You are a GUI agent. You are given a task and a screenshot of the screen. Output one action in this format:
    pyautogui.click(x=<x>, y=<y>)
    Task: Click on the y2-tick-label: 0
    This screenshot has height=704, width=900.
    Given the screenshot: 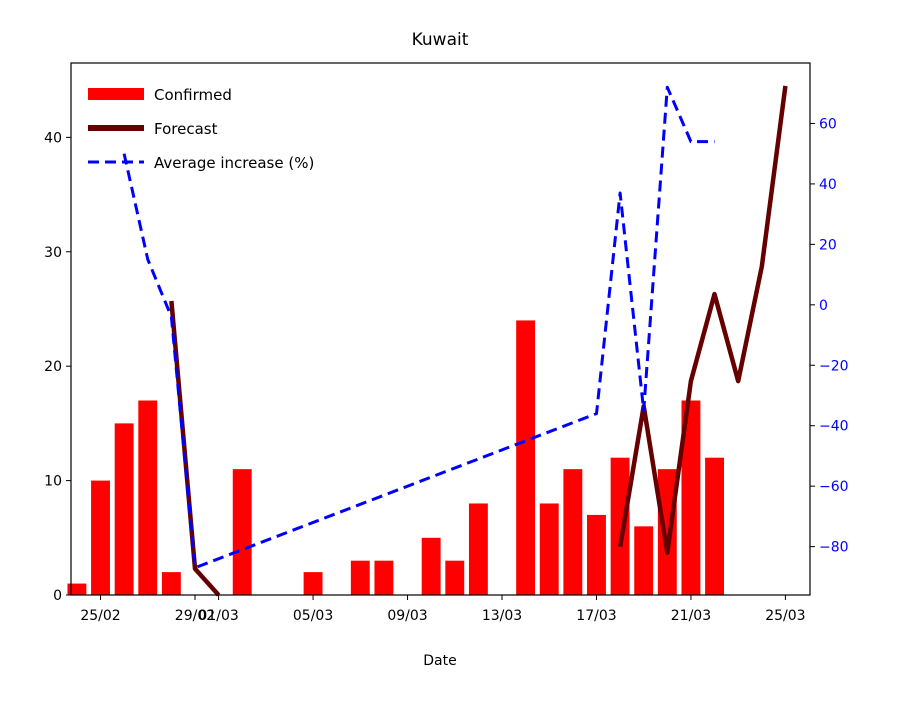 What is the action you would take?
    pyautogui.click(x=823, y=306)
    